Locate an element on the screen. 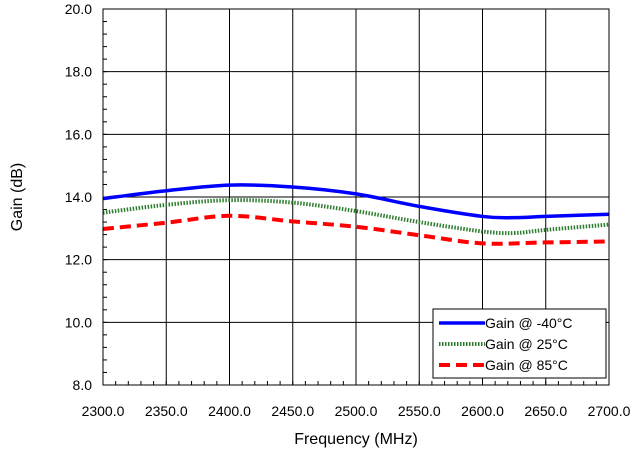 This screenshot has width=640, height=455. legend-box is located at coordinates (519, 343).